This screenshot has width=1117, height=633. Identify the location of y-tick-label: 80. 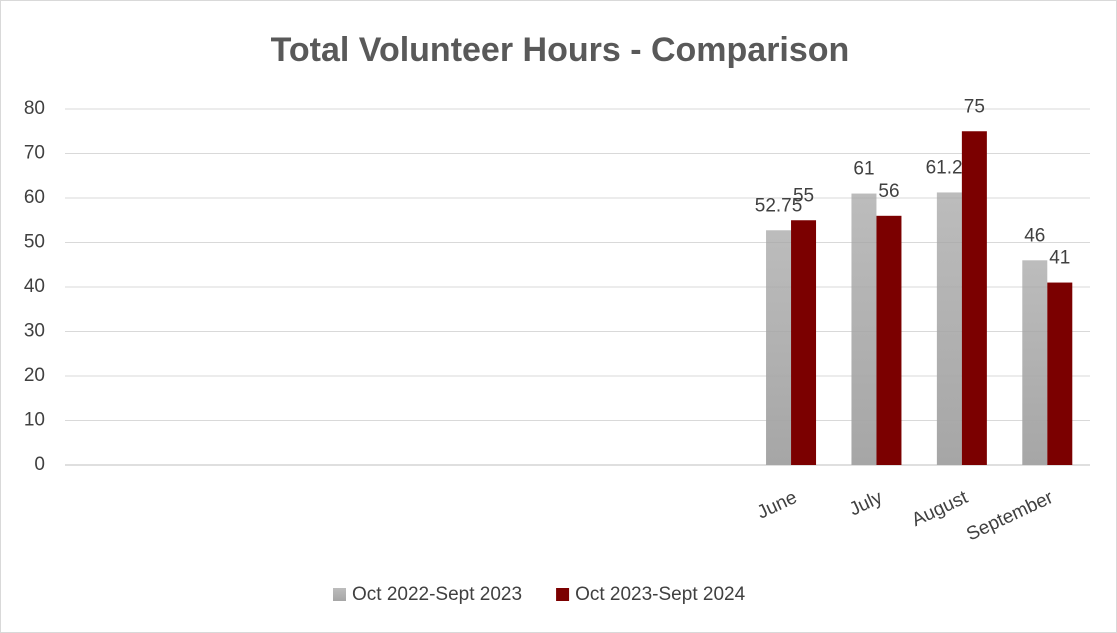
(34, 108).